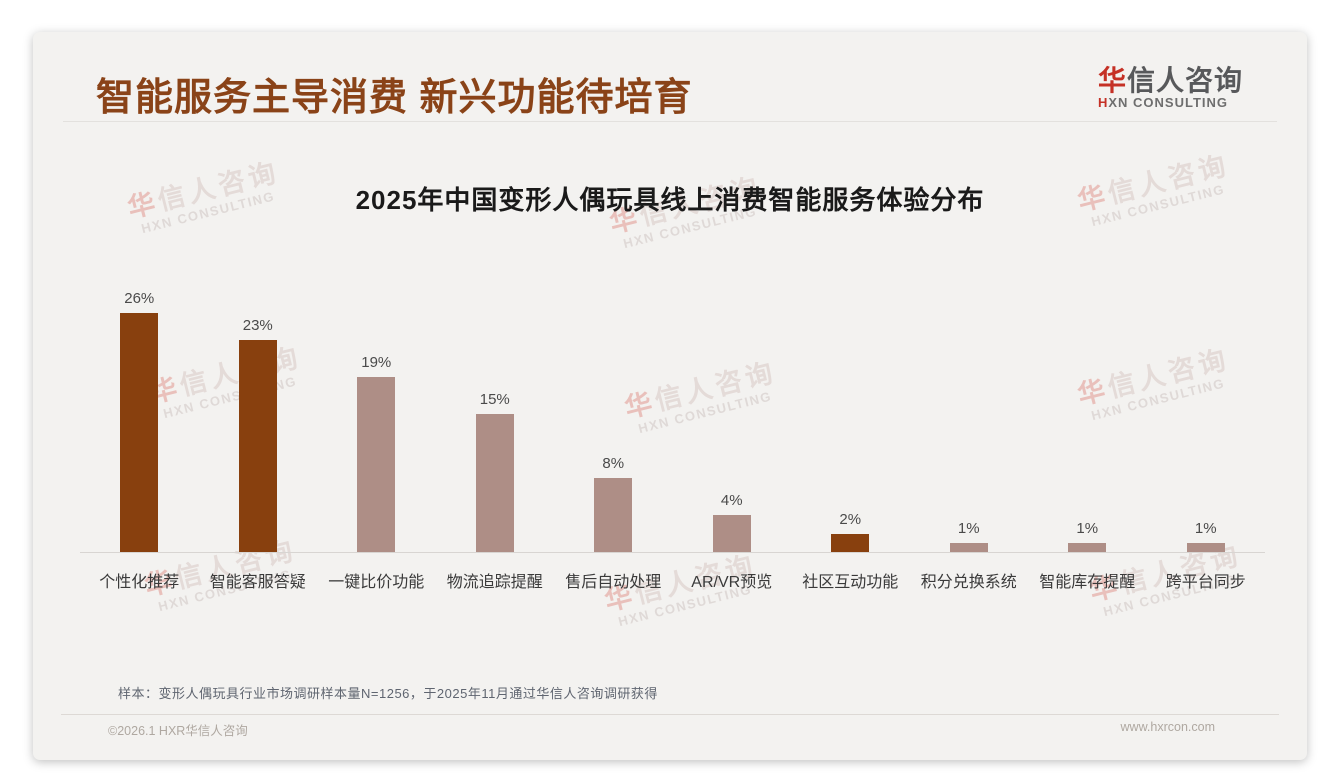 The height and width of the screenshot is (780, 1340). I want to click on category-label: 智能客服答疑, so click(257, 582).